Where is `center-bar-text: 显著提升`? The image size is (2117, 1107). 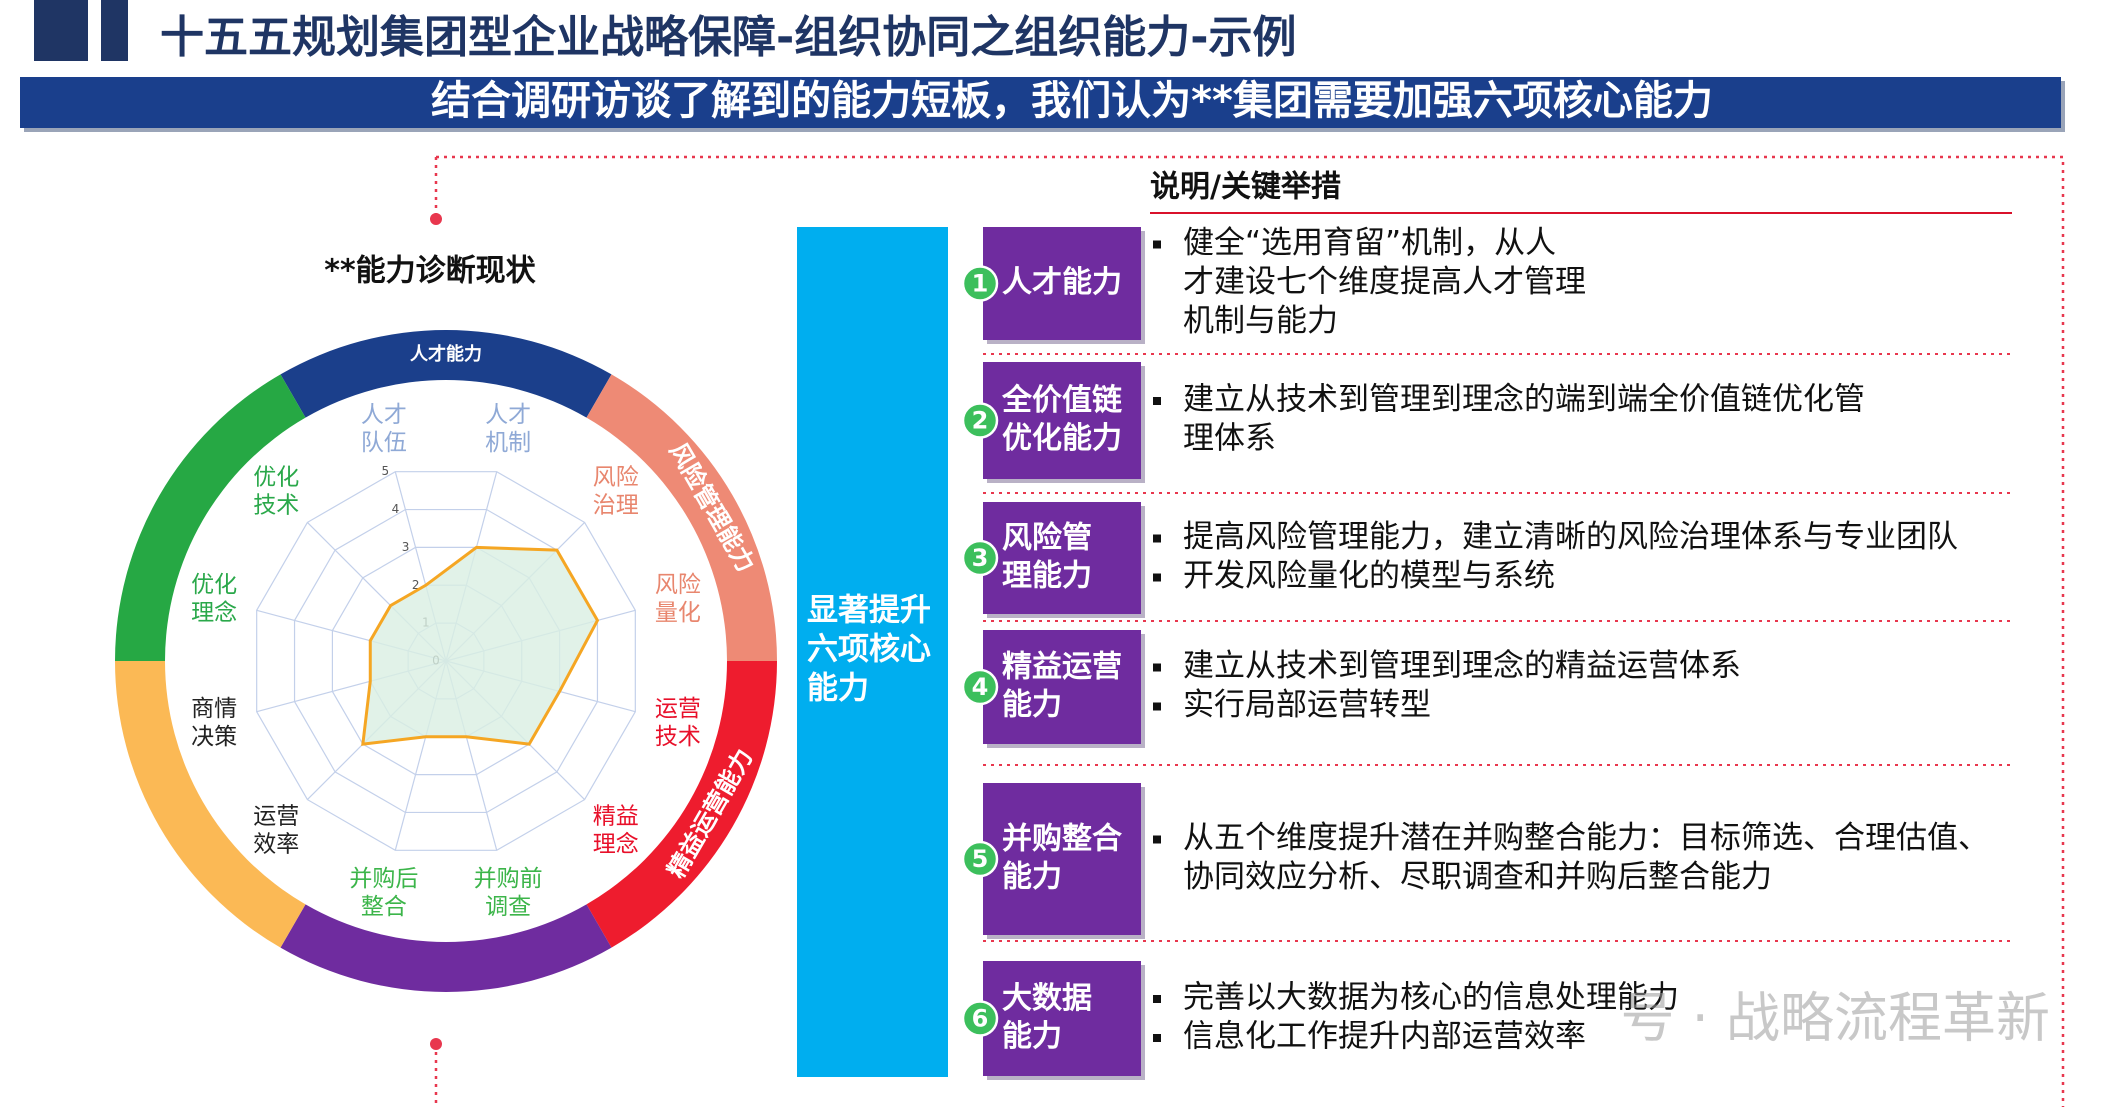 center-bar-text: 显著提升 is located at coordinates (869, 611).